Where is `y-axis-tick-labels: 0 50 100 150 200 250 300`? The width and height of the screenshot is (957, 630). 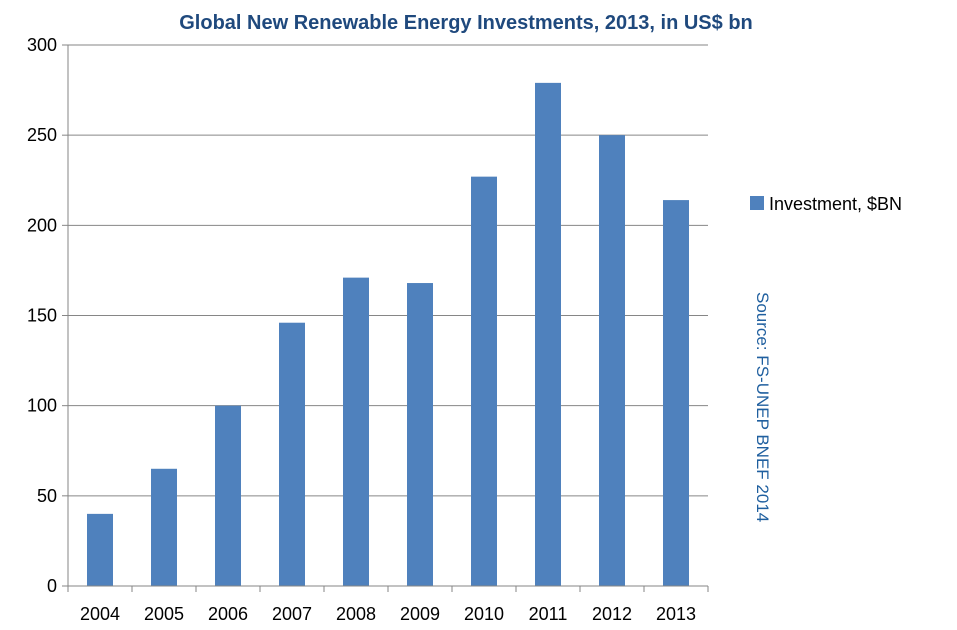 y-axis-tick-labels: 0 50 100 150 200 250 300 is located at coordinates (42, 315).